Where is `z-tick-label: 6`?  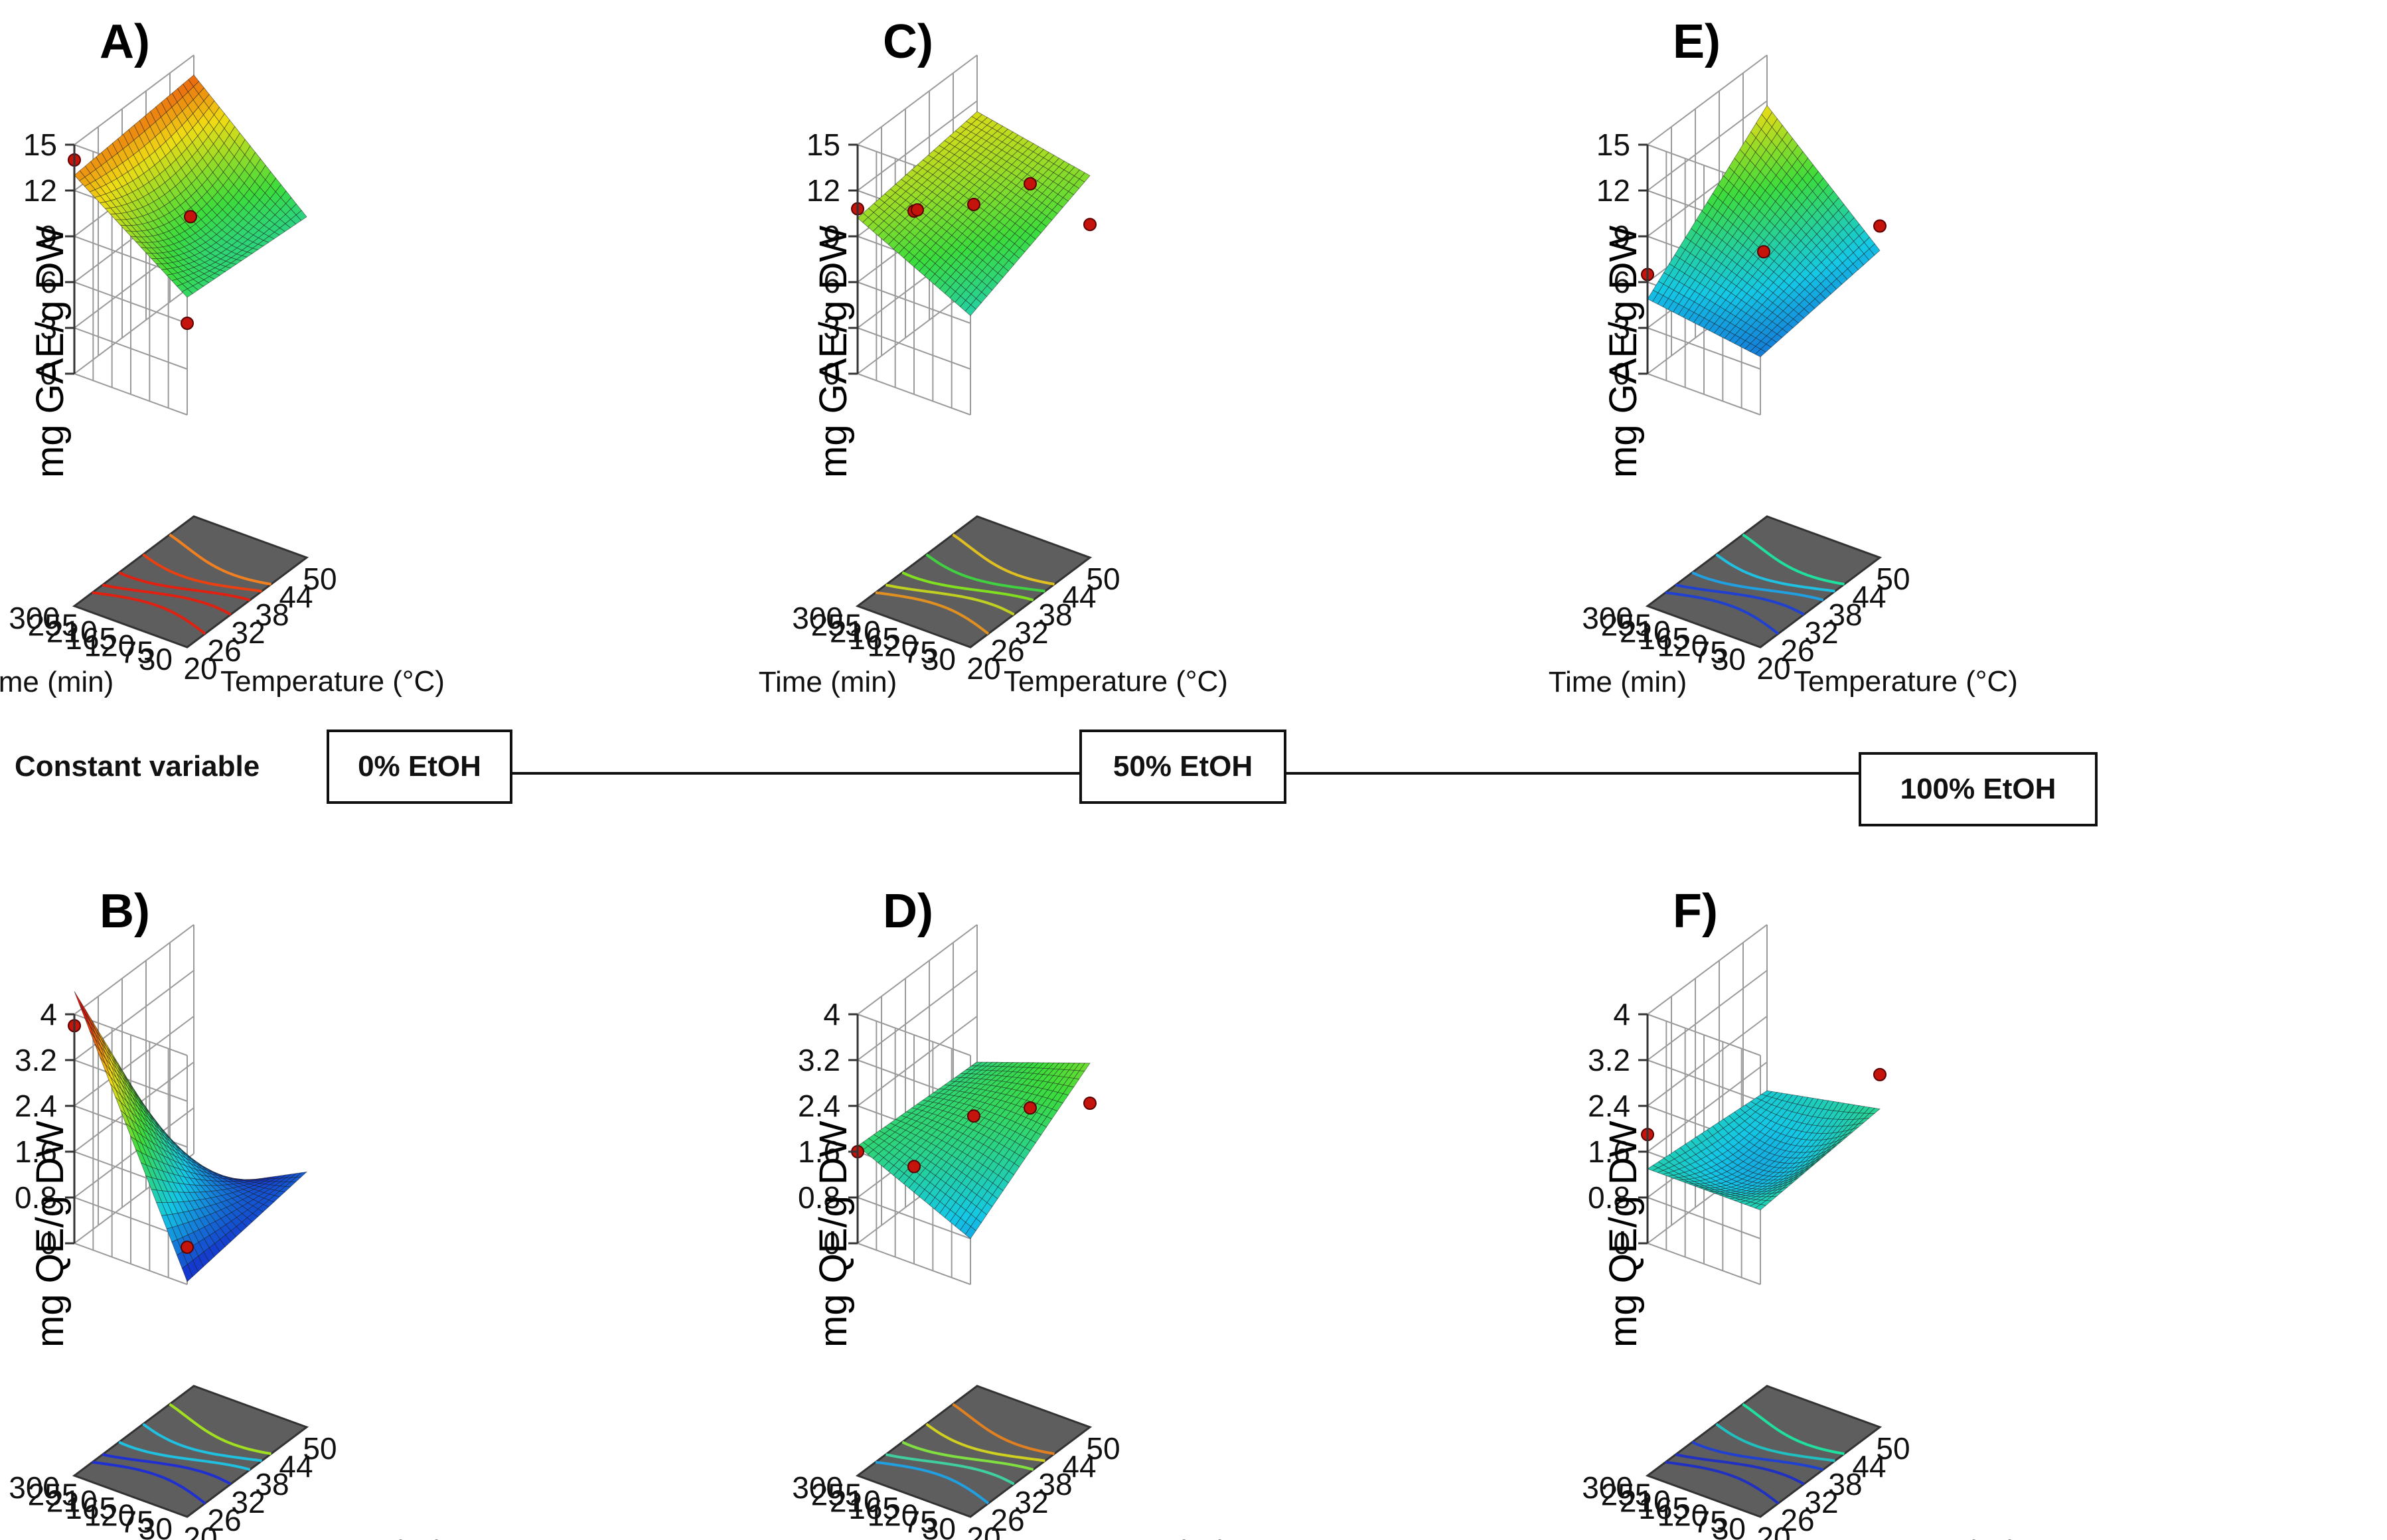
z-tick-label: 6 is located at coordinates (1622, 282).